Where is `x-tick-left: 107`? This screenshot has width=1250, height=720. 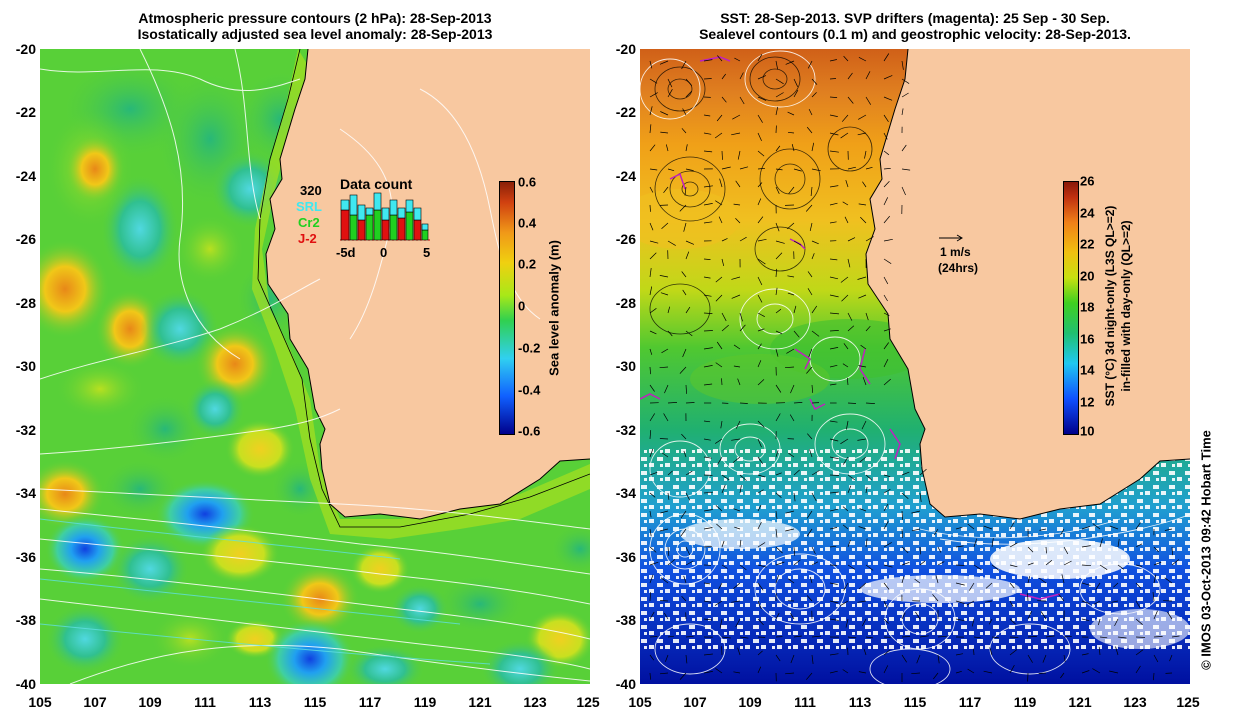
x-tick-left: 107 is located at coordinates (95, 702).